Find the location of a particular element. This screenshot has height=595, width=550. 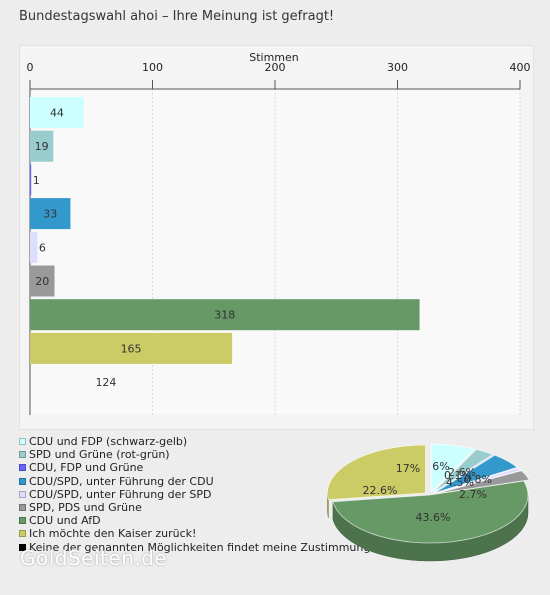

pie-percent-label: 0.1% is located at coordinates (458, 475).